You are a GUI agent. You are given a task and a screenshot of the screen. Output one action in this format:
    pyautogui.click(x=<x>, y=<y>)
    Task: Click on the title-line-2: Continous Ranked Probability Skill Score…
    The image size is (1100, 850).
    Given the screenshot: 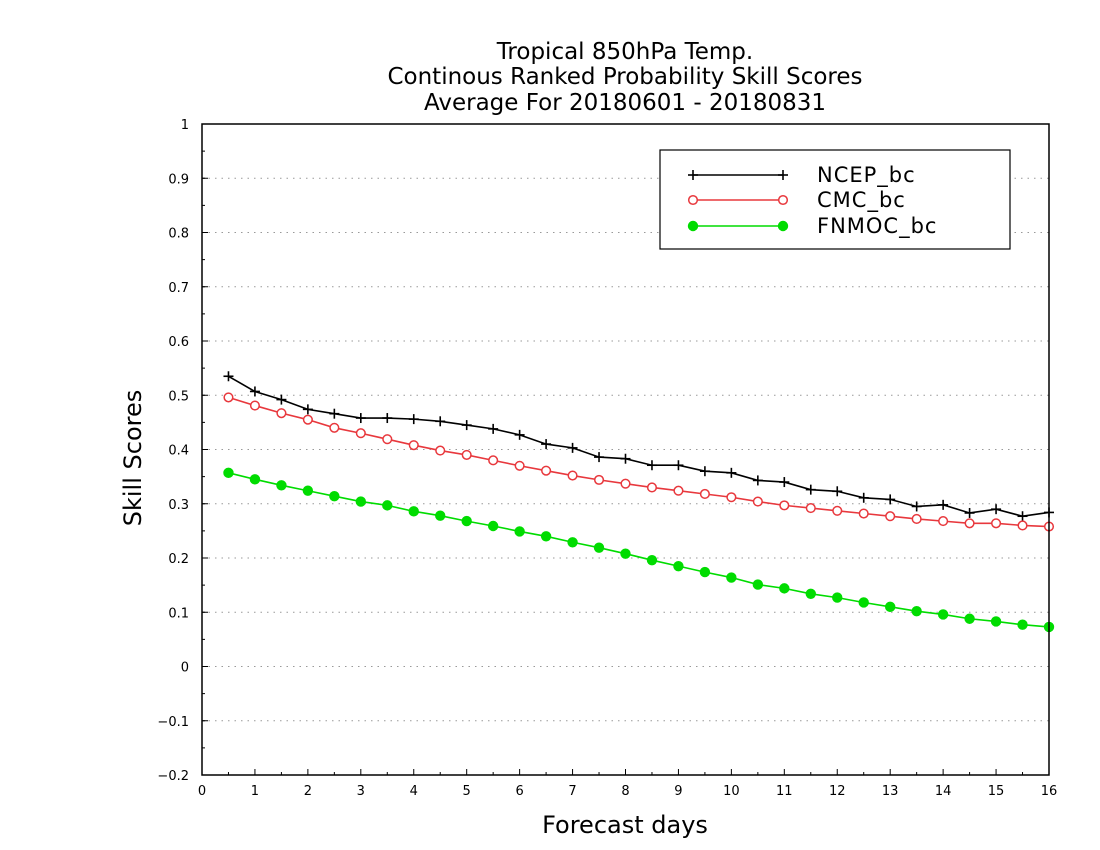 What is the action you would take?
    pyautogui.click(x=624, y=77)
    